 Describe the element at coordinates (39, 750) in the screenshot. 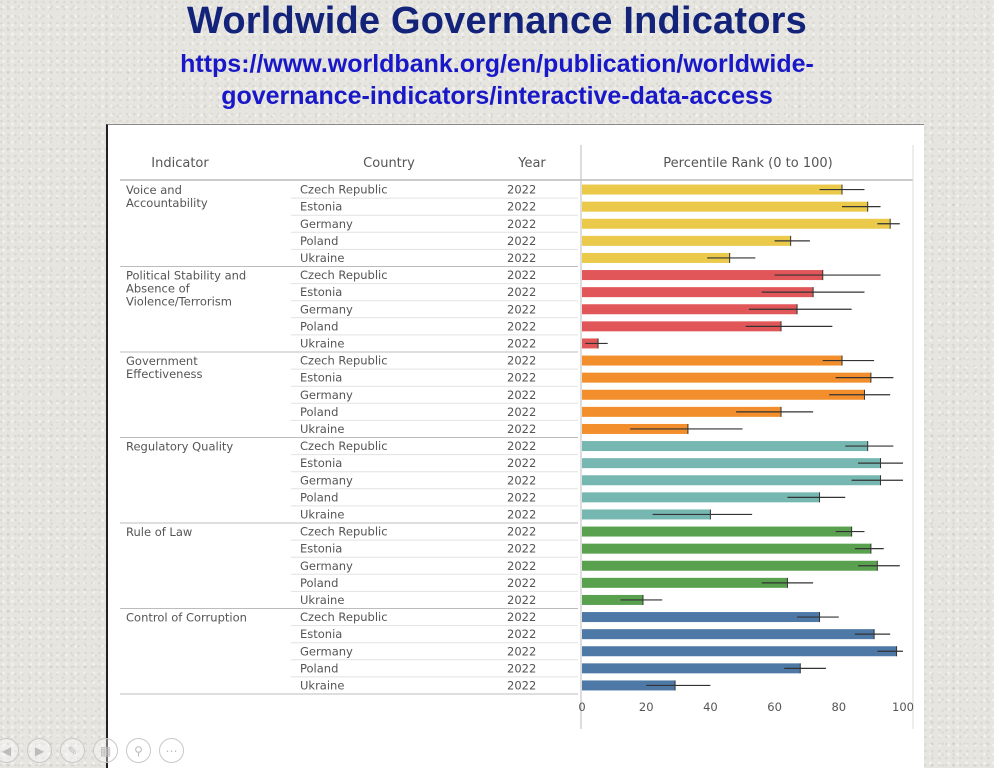

I see `forward-icon: ▶` at that location.